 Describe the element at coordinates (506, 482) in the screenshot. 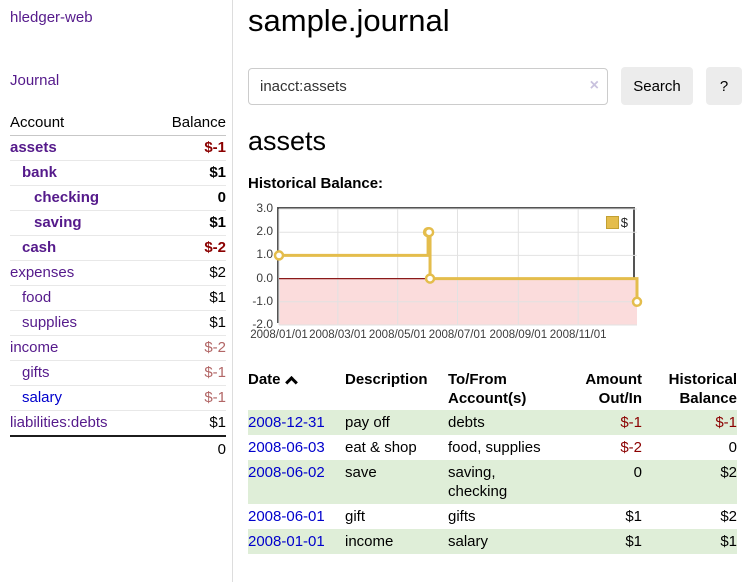

I see `transaction-accounts: saving, checking` at that location.